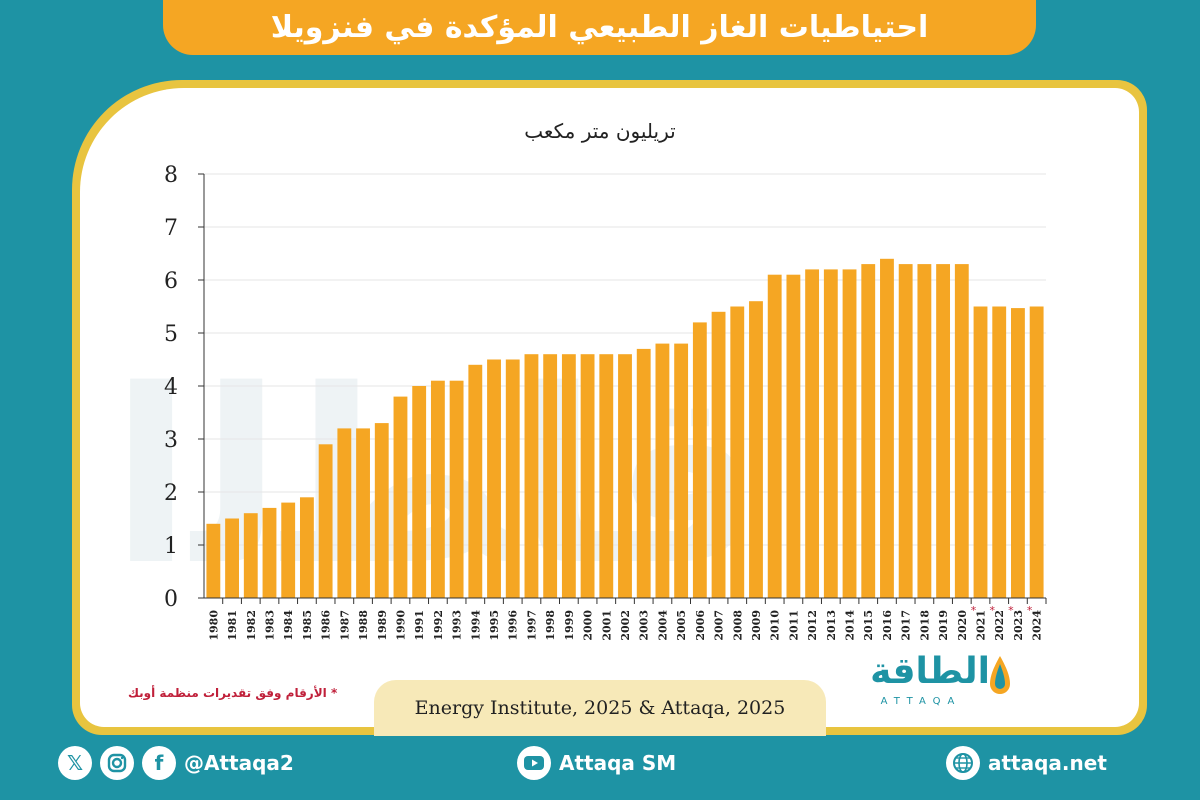  Describe the element at coordinates (239, 763) in the screenshot. I see `social-handle: @Attaqa2` at that location.